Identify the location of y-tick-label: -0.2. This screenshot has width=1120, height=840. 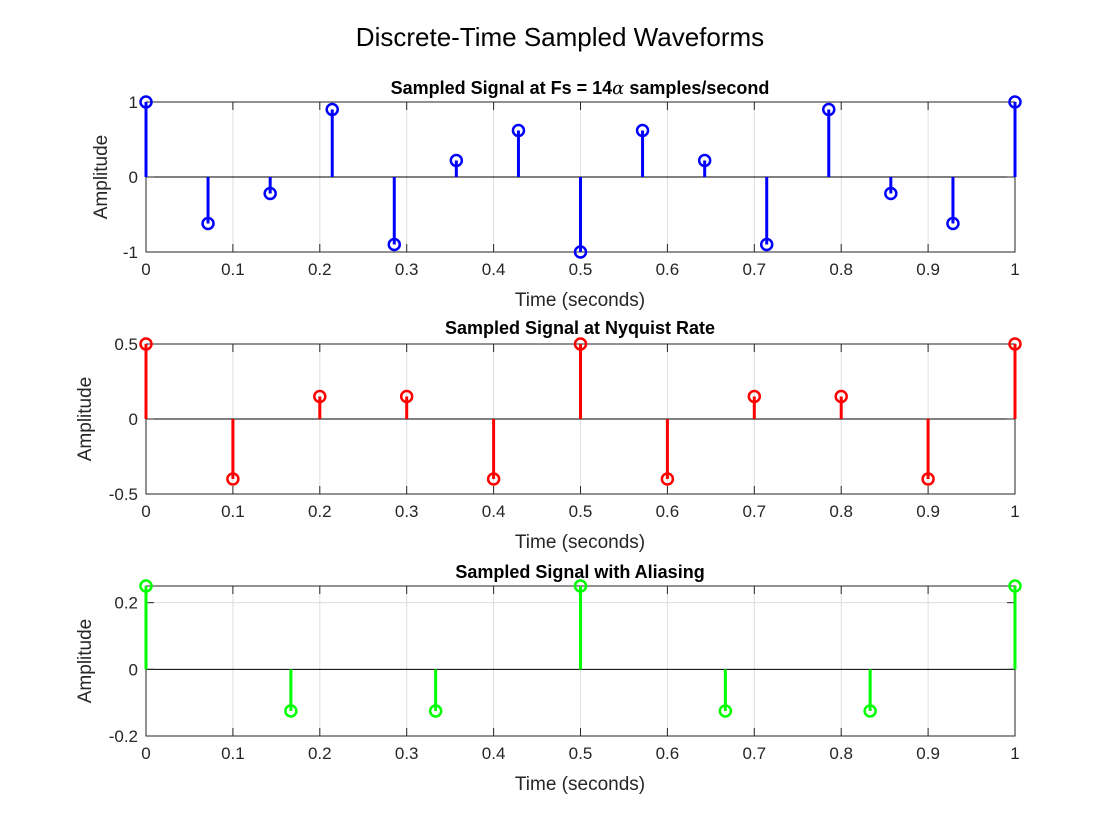
(123, 736).